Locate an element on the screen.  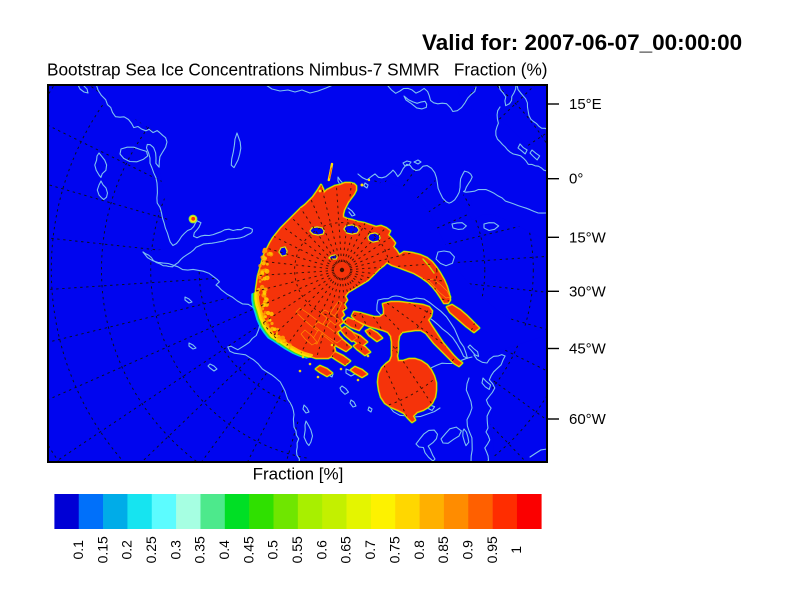
svg-text: 45°W is located at coordinates (588, 349).